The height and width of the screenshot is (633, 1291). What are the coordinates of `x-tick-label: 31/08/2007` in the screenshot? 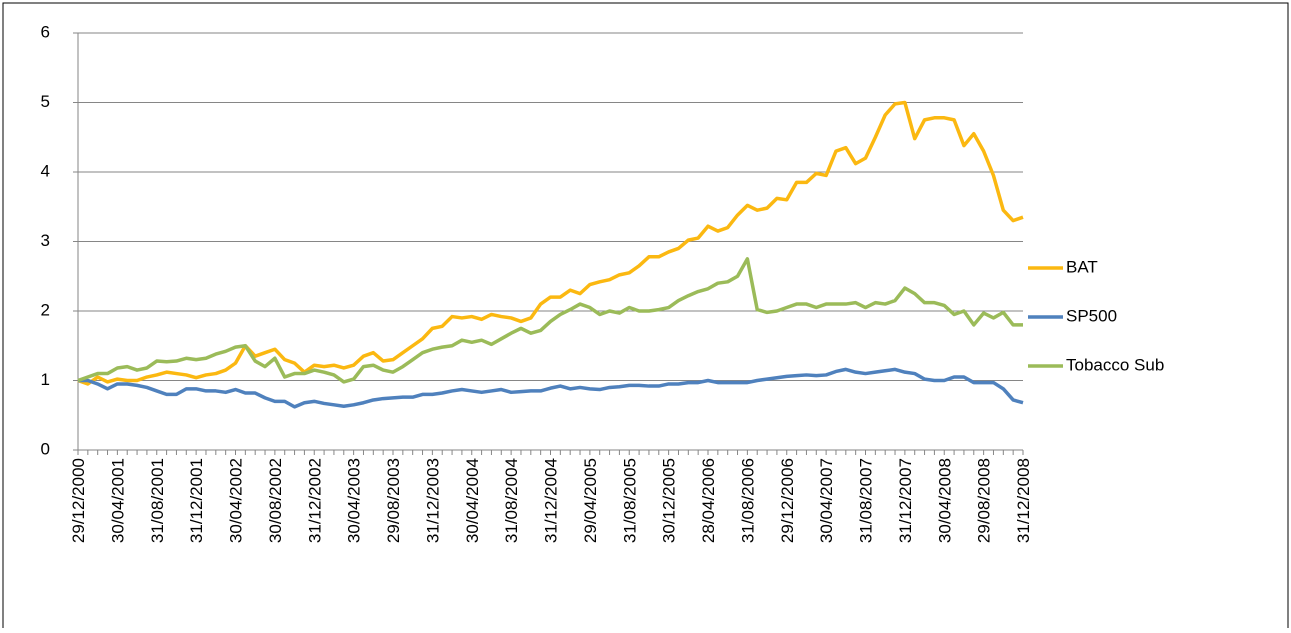 It's located at (866, 500).